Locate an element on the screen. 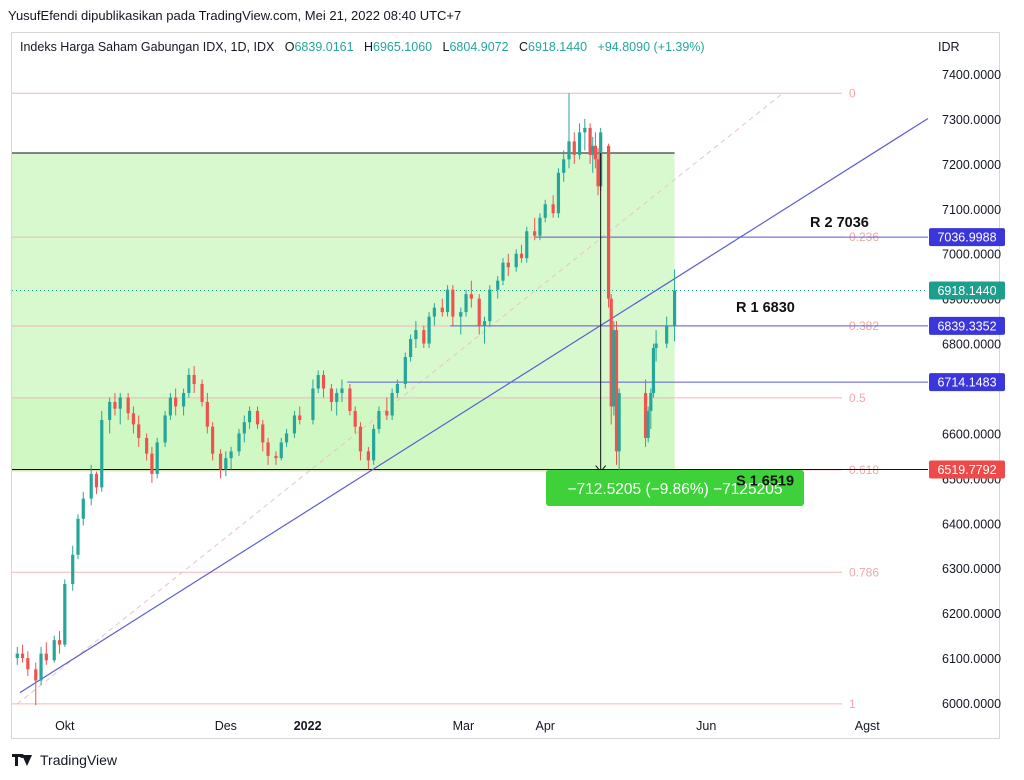 The image size is (1024, 780). y-tick-6300: 6300.0000 is located at coordinates (971, 569).